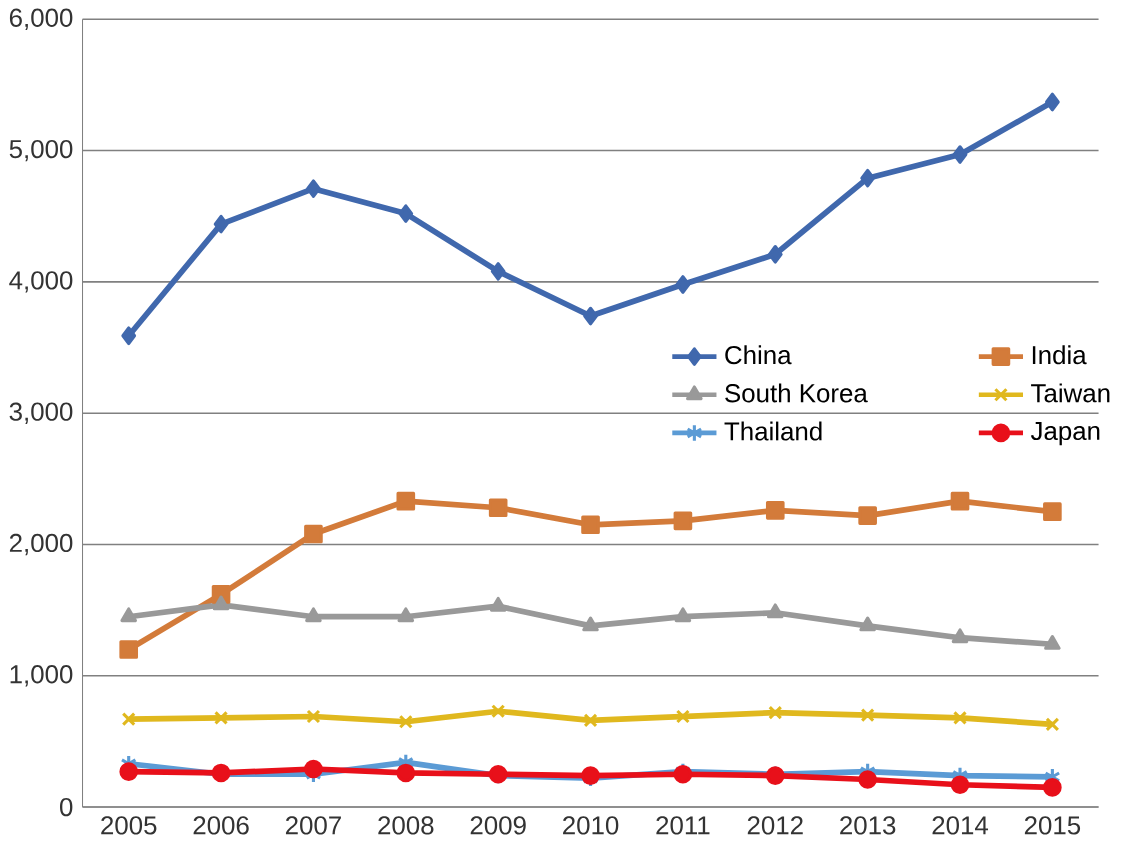  I want to click on x-tick-label: 2011, so click(683, 825).